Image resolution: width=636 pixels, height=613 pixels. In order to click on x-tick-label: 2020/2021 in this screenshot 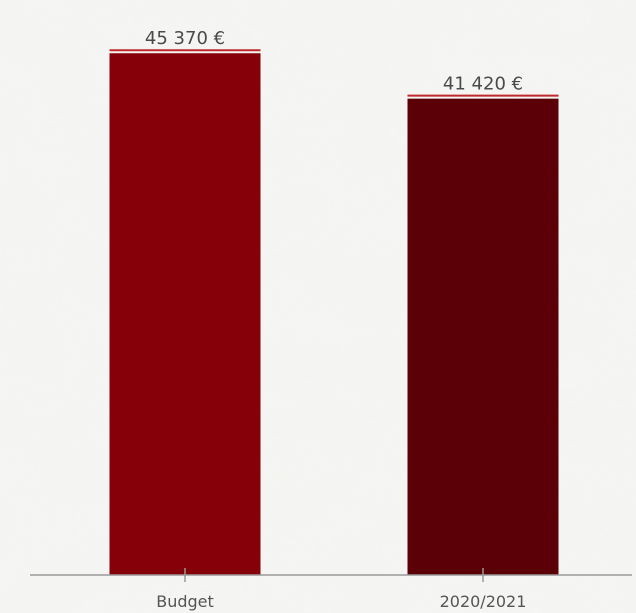, I will do `click(483, 601)`.